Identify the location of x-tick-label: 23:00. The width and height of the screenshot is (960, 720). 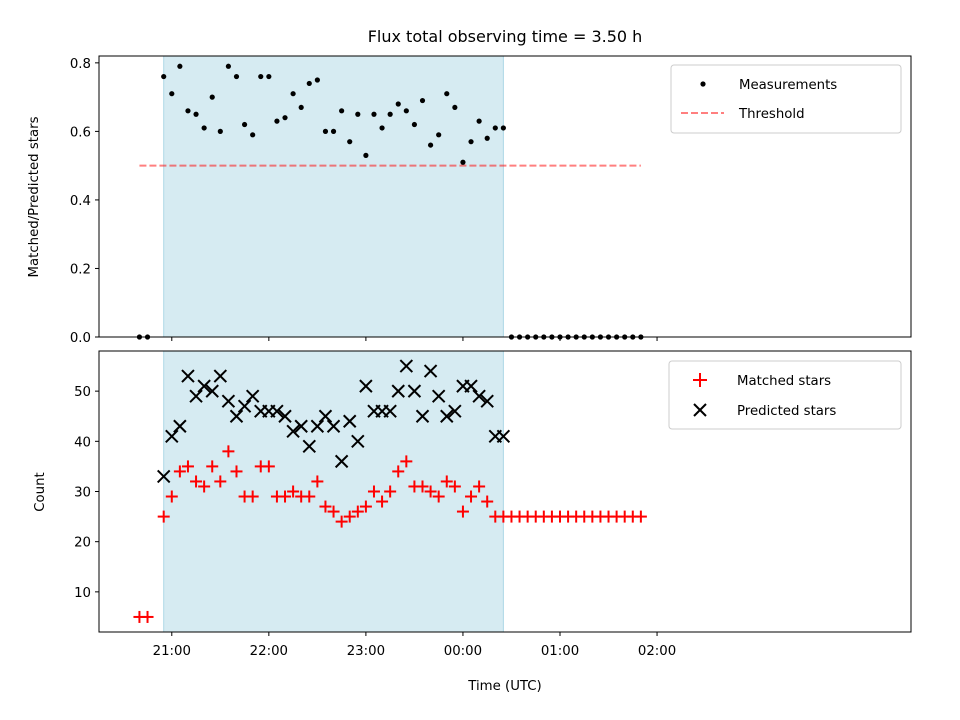
(366, 651).